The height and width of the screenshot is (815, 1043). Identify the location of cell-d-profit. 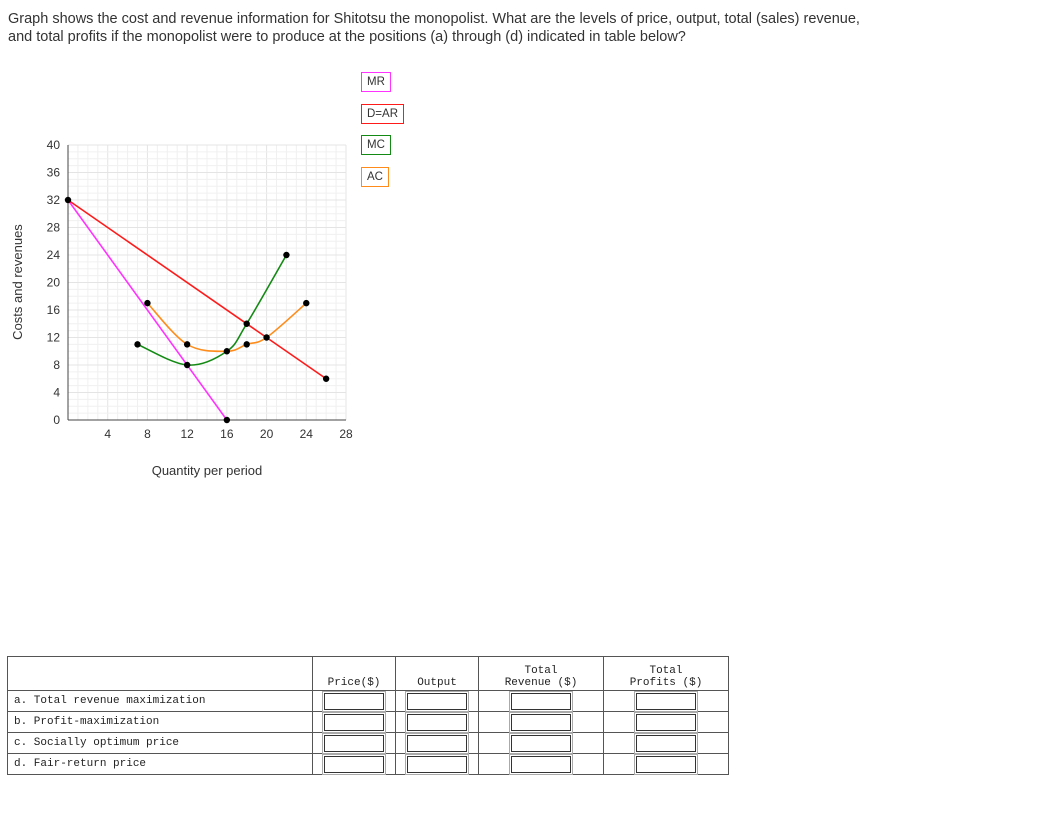
(666, 764).